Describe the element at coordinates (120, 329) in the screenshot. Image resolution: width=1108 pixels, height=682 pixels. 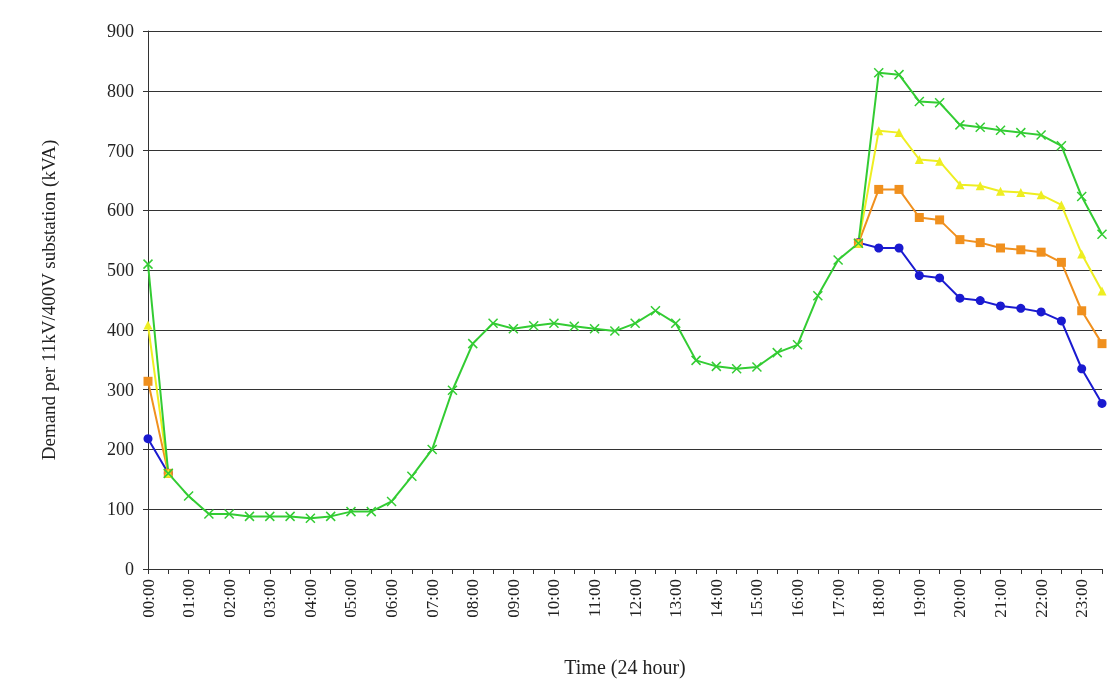
I see `y-tick-label: 400` at that location.